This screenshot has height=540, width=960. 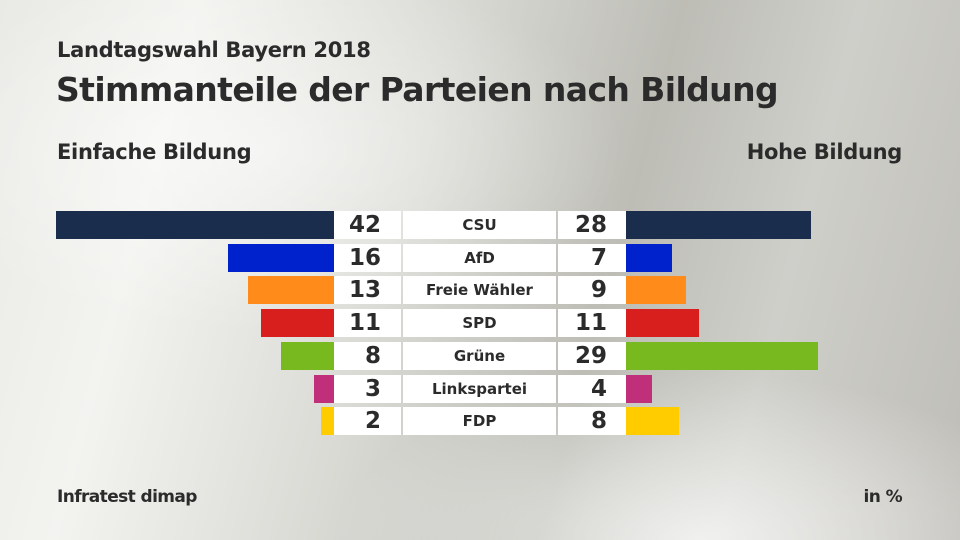 I want to click on bar-right-afd, so click(x=649, y=258).